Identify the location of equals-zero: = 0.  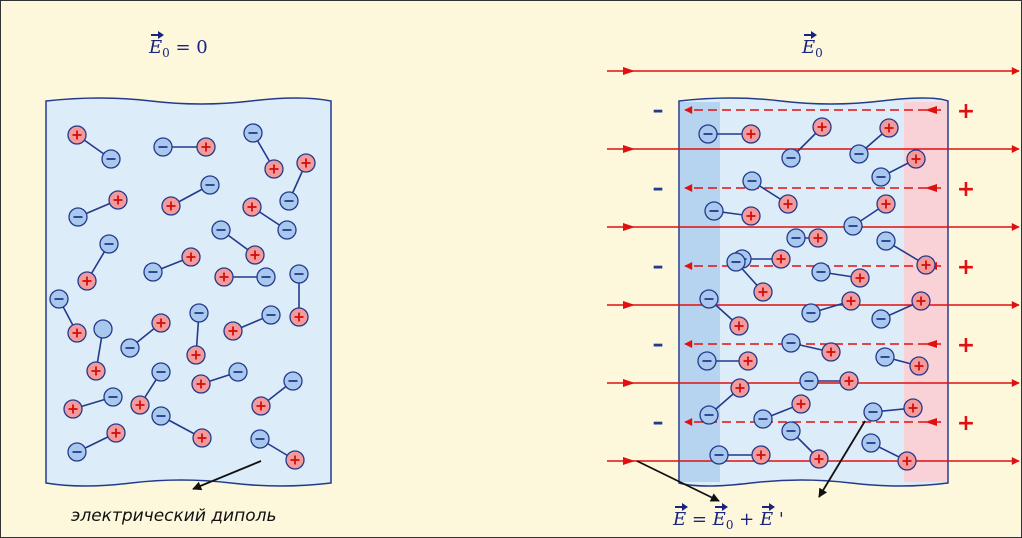
(188, 47).